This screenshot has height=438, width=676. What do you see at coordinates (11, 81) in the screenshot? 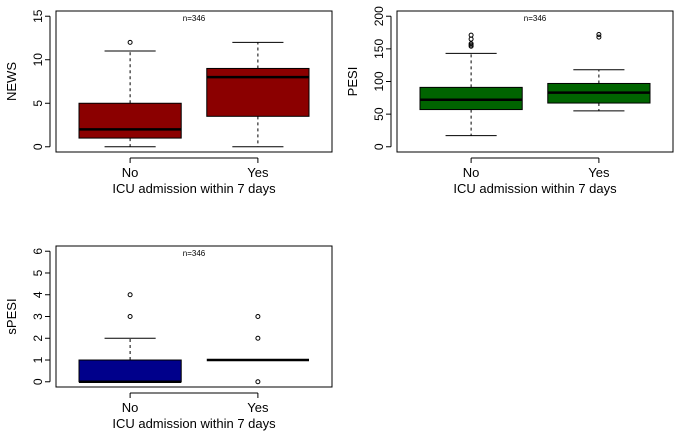
I see `y-axis-label: NEWS` at bounding box center [11, 81].